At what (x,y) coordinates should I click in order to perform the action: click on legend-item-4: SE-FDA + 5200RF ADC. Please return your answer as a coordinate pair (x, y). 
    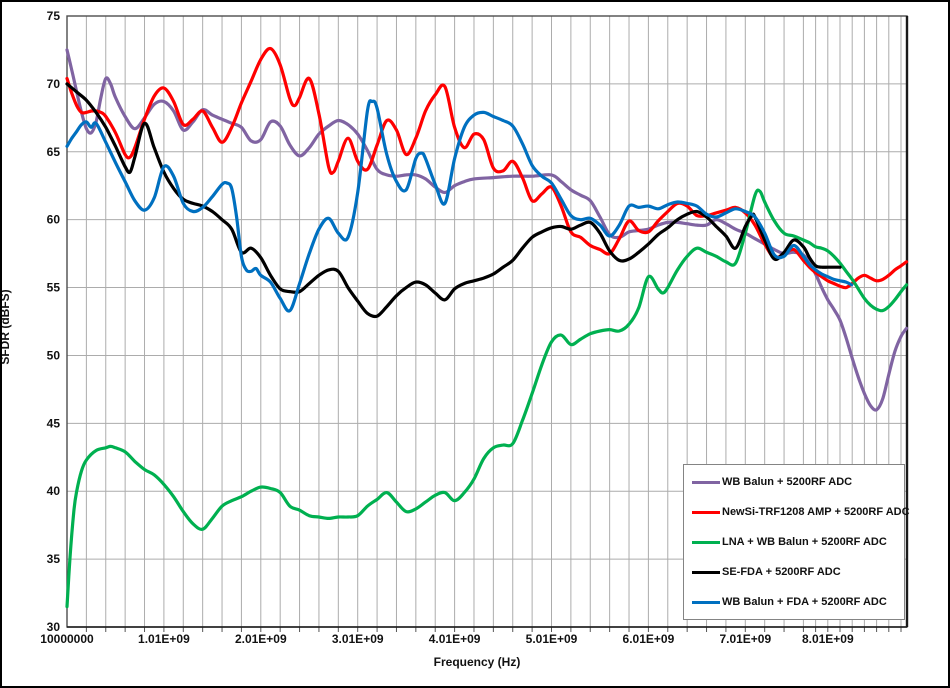
    Looking at the image, I should click on (794, 572).